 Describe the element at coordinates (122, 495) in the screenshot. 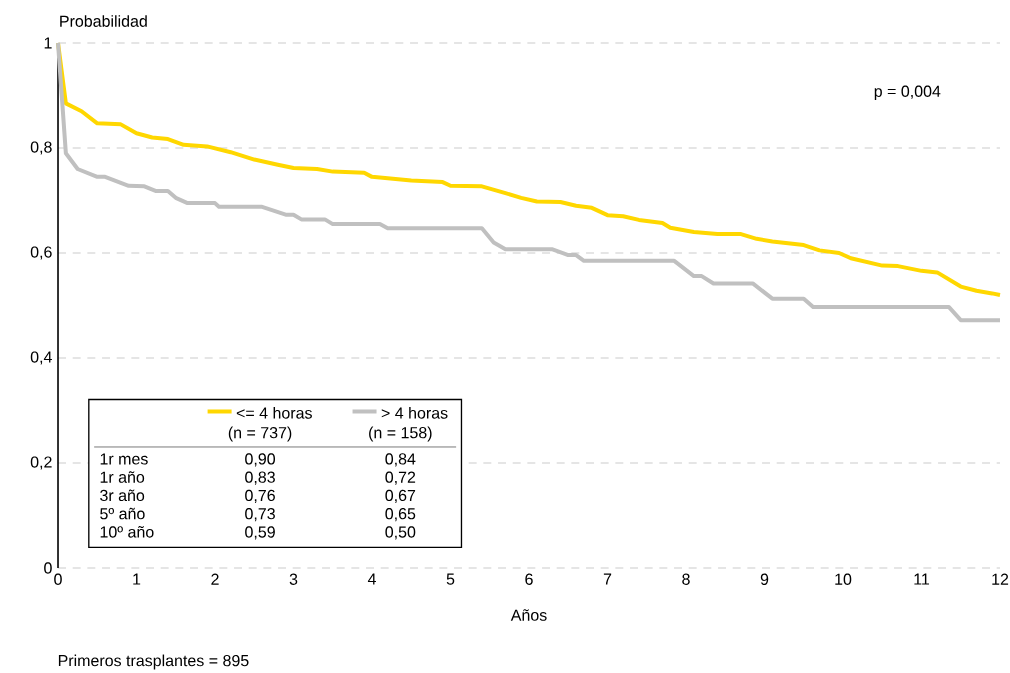

I see `annotation: 3r año` at that location.